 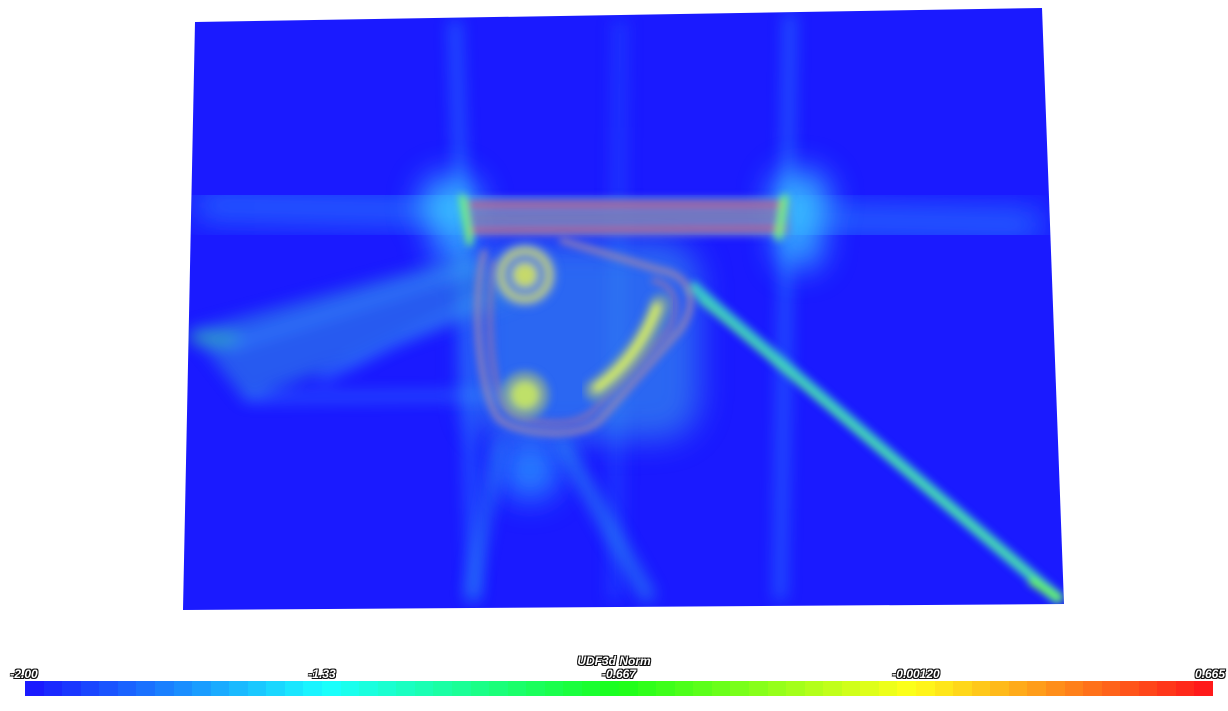 What do you see at coordinates (1210, 674) in the screenshot?
I see `colorbar-tick-label: 0.665` at bounding box center [1210, 674].